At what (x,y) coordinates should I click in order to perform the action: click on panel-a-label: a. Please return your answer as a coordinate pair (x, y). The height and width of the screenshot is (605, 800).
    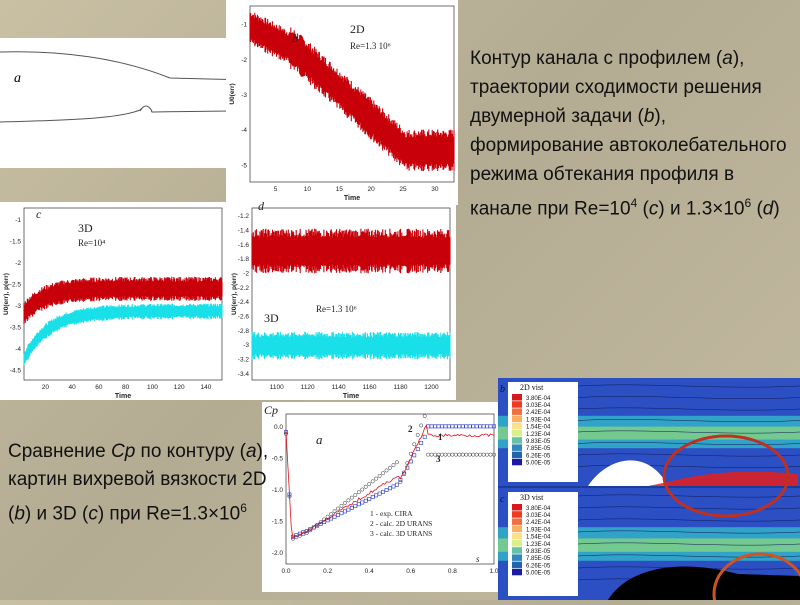
    Looking at the image, I should click on (17, 78).